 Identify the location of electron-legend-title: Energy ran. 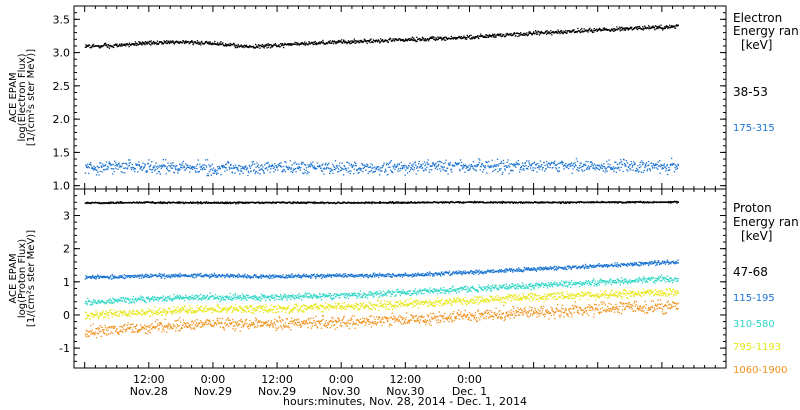
(766, 31).